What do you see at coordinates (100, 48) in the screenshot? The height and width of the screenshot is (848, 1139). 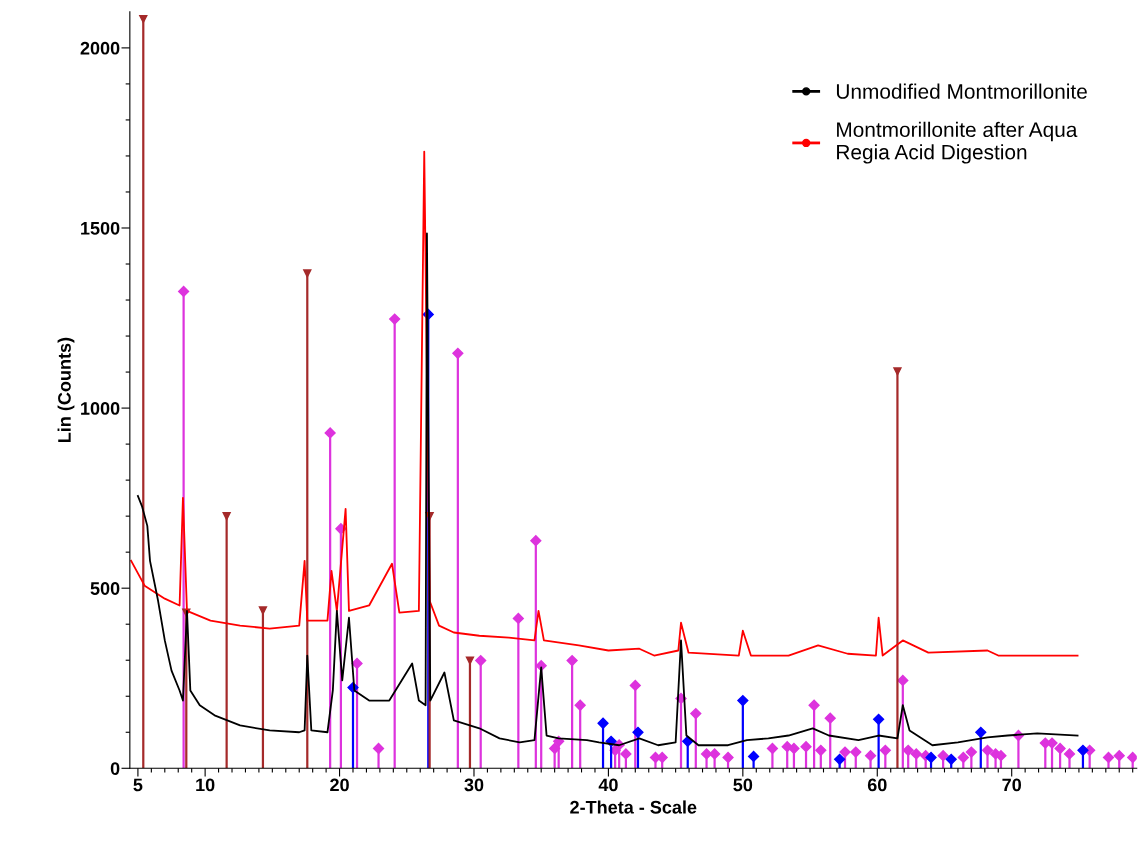 I see `y-tick-label: 2000` at bounding box center [100, 48].